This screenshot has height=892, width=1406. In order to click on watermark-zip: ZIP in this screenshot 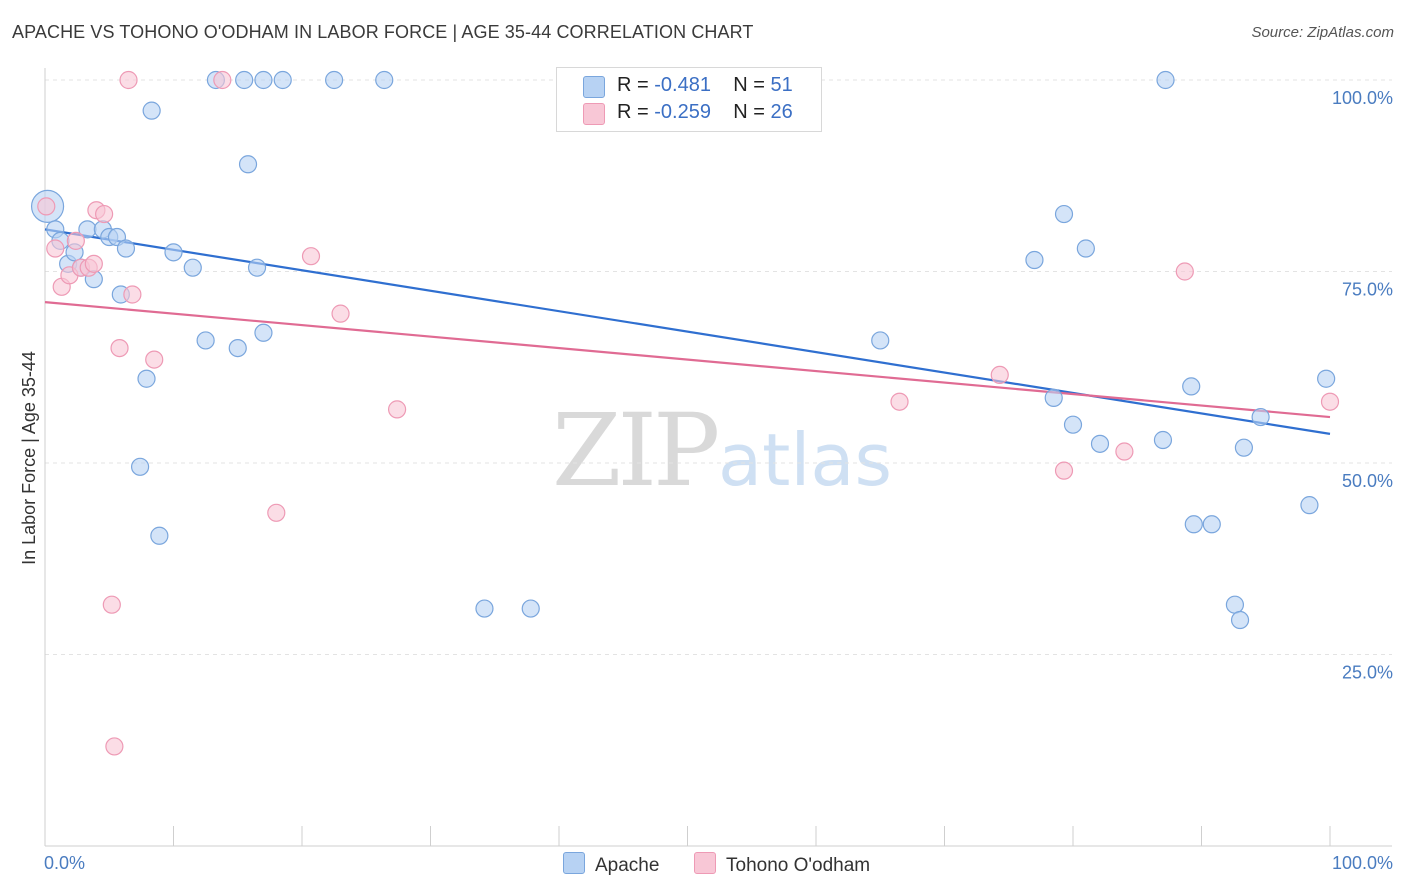, I will do `click(636, 450)`.